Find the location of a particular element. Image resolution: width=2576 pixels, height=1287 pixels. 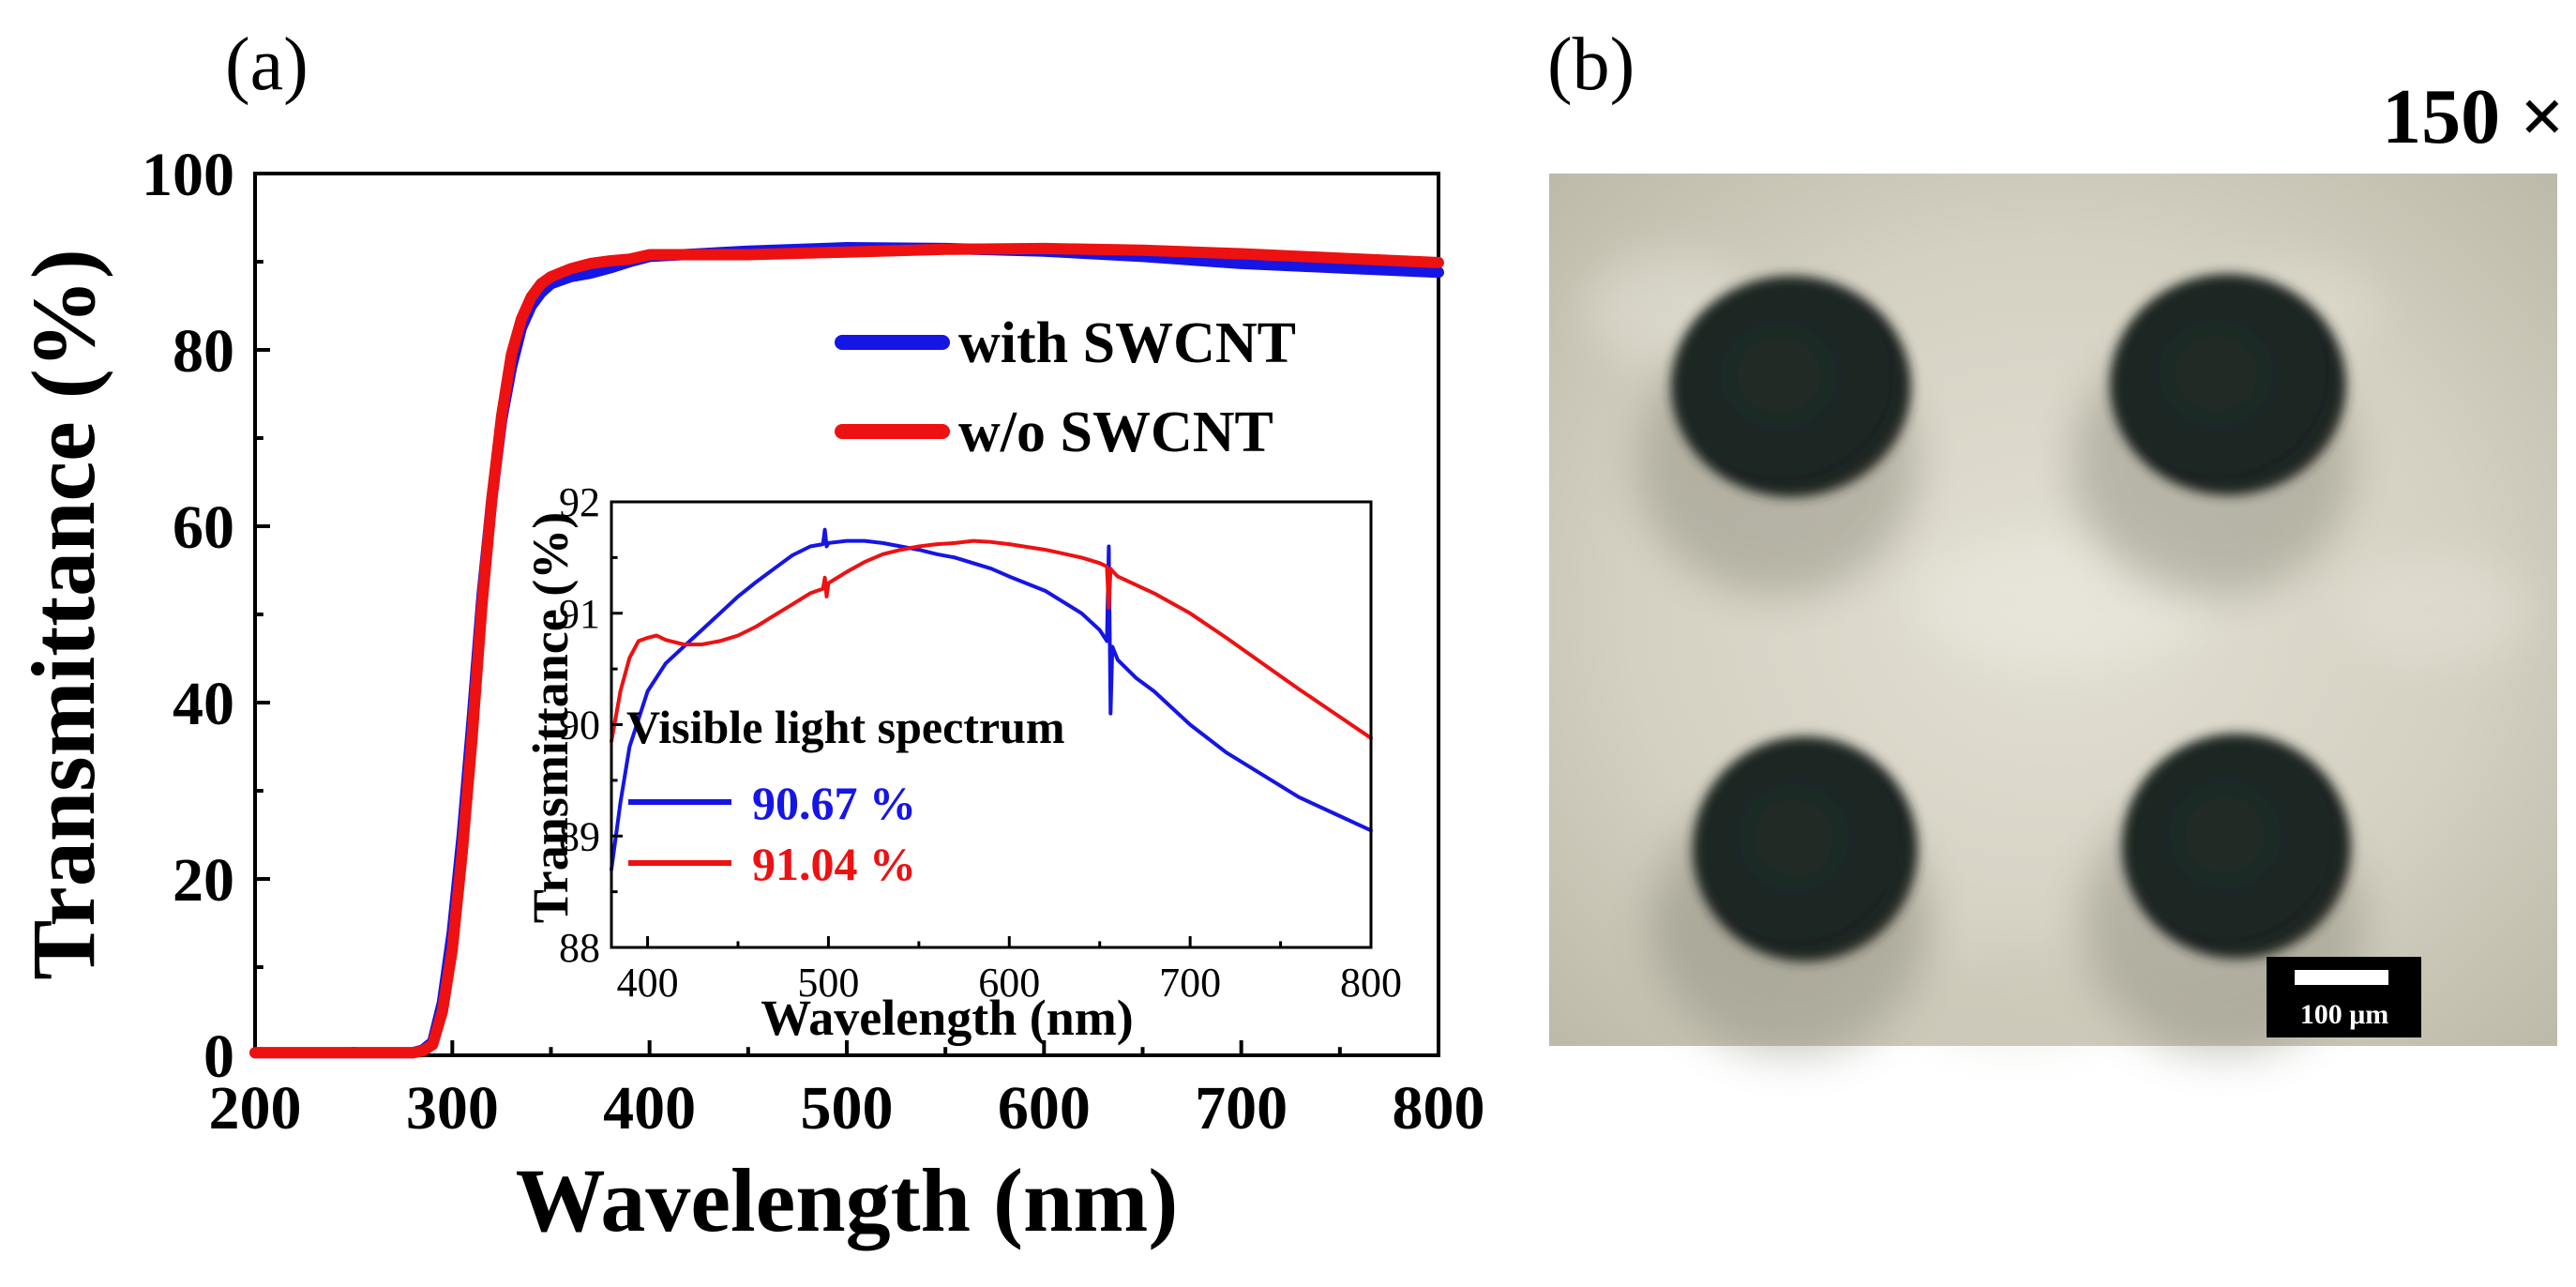

main-y-tick-label-80: 80 is located at coordinates (203, 351).